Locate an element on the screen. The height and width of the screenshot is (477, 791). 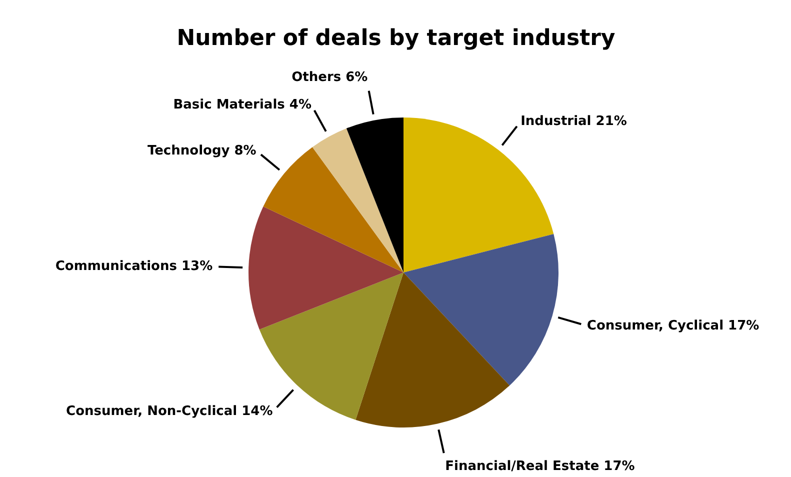
slice-label: Technology 8% is located at coordinates (201, 150).